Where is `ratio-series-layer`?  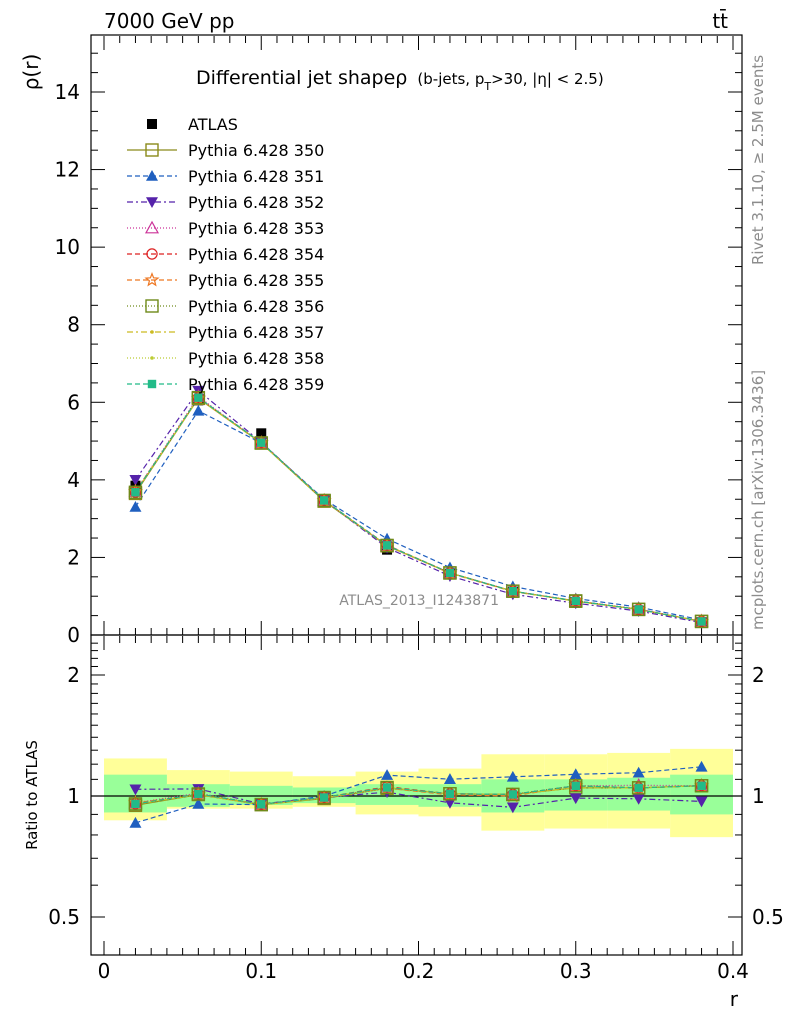
ratio-series-layer is located at coordinates (418, 794).